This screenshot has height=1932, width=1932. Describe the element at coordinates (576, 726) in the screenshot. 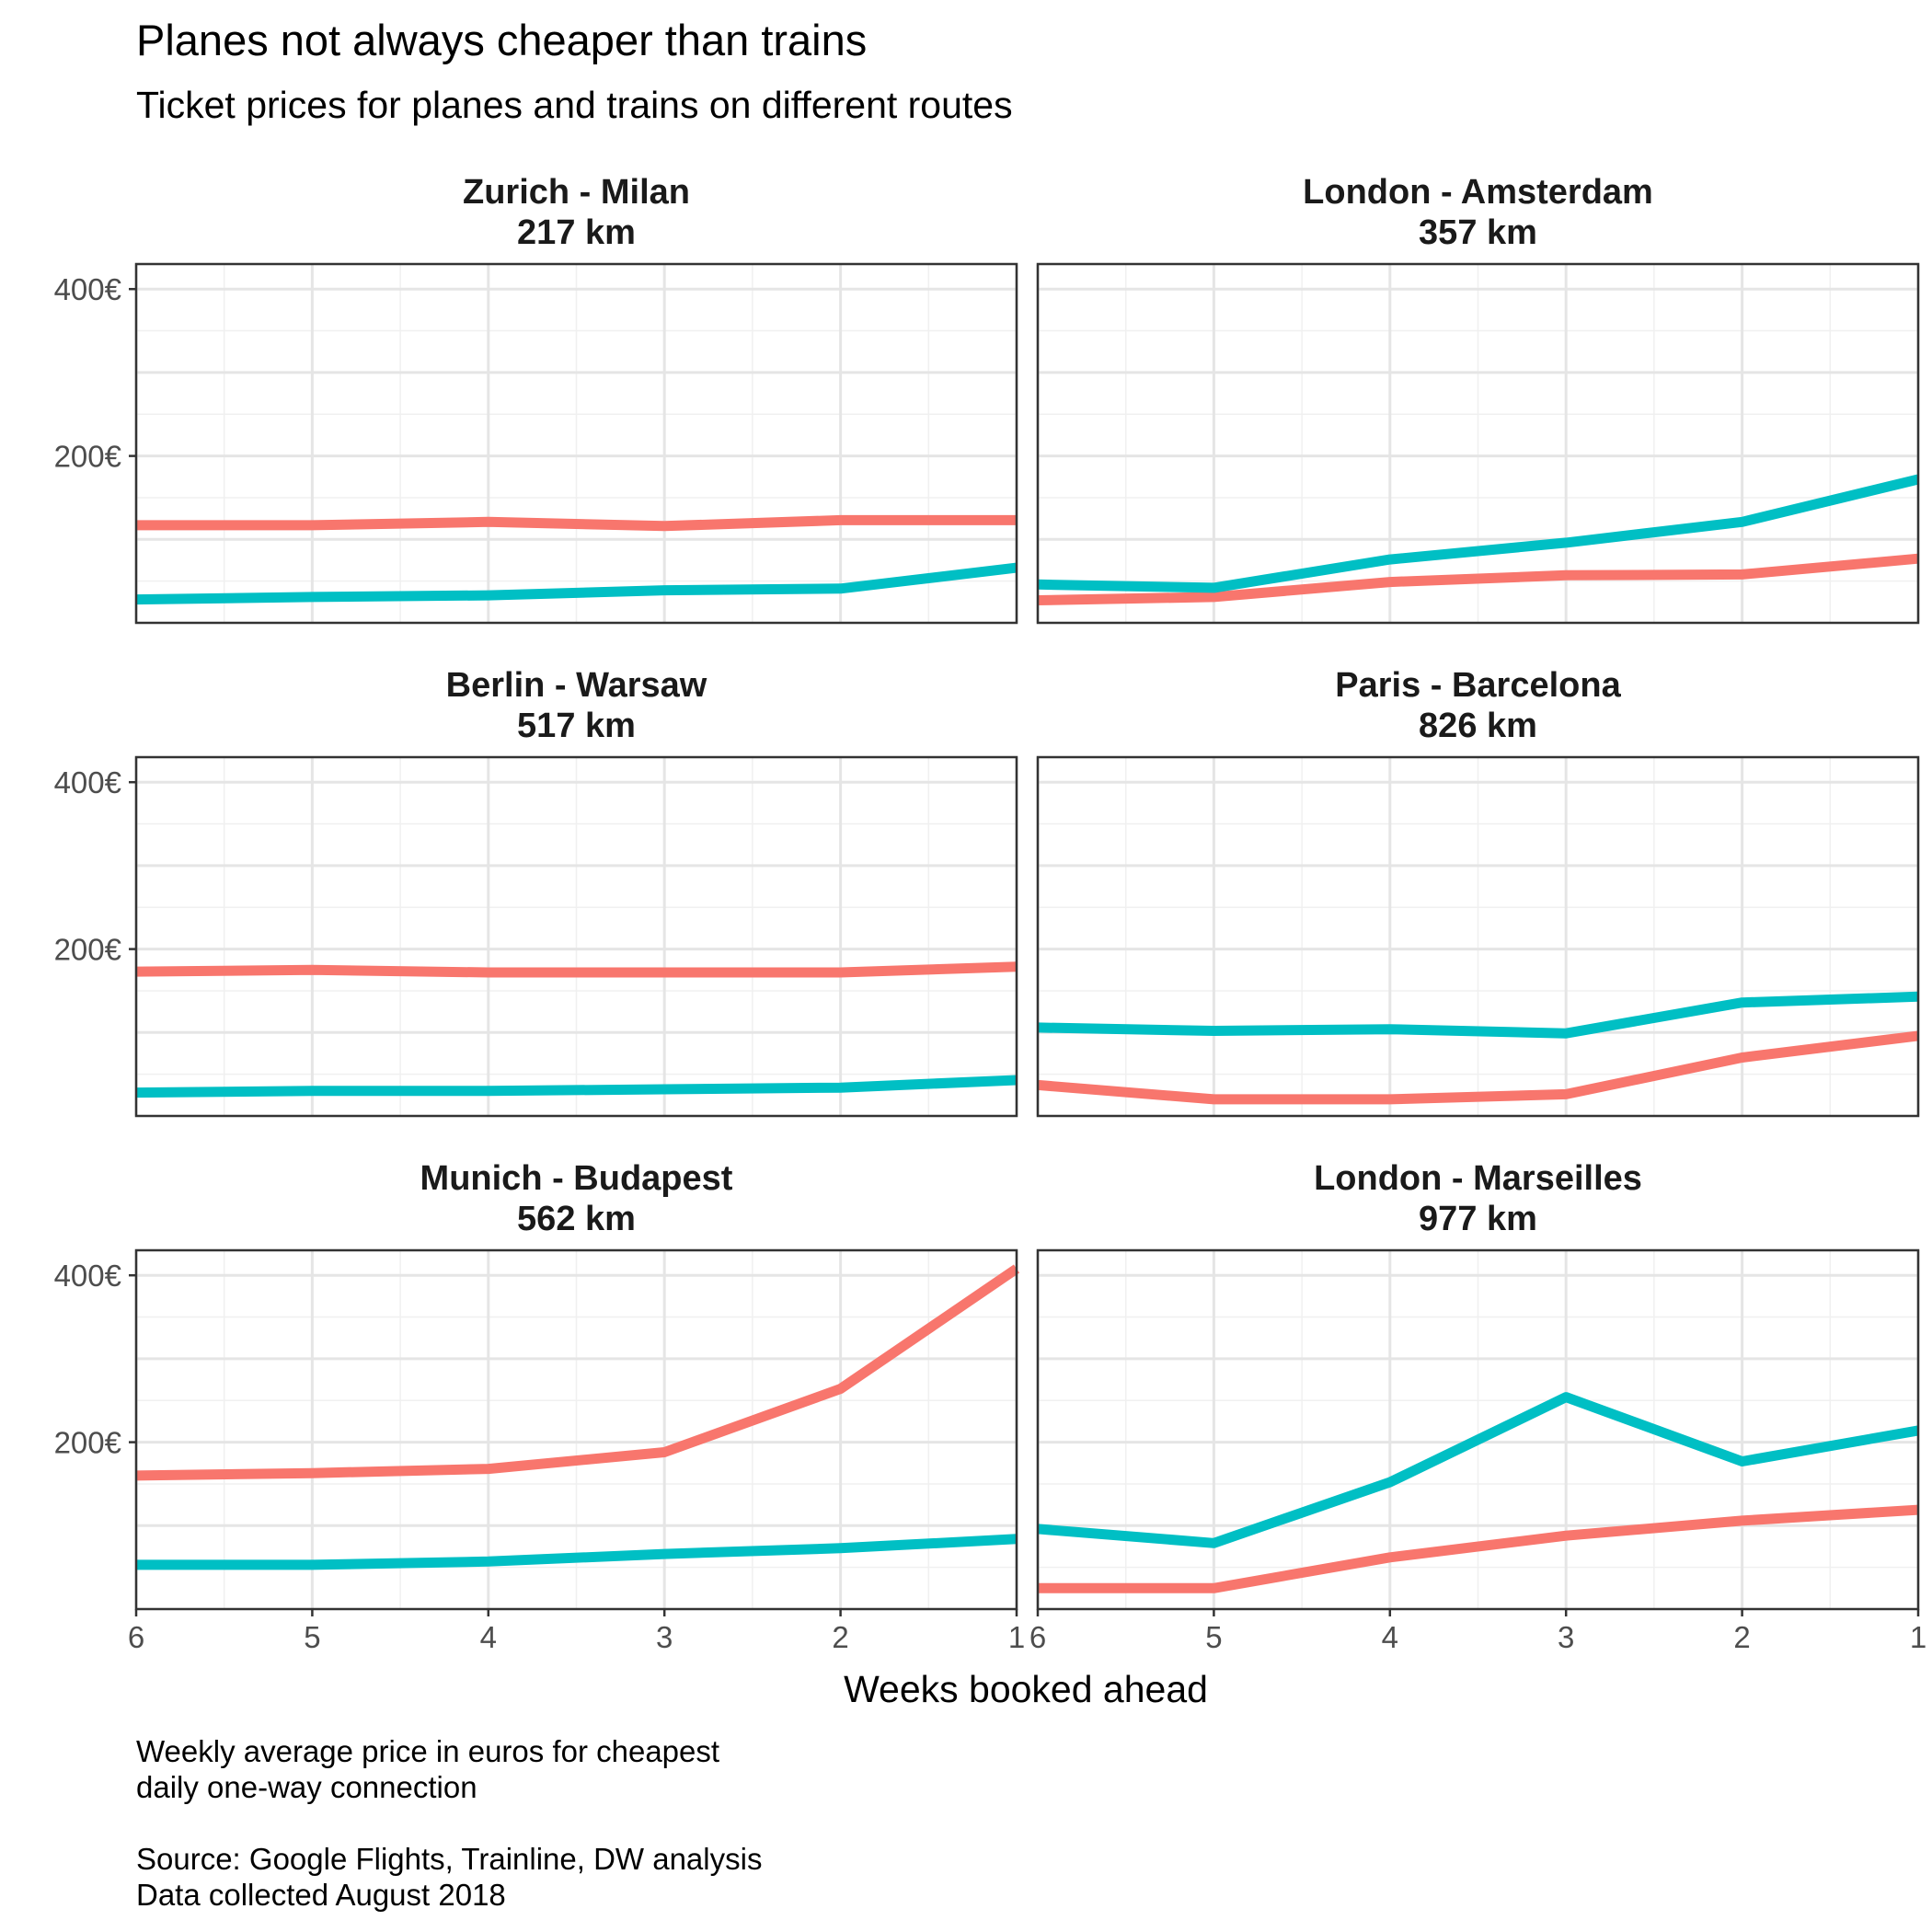

I see `facet-distance-label: 517 km` at that location.